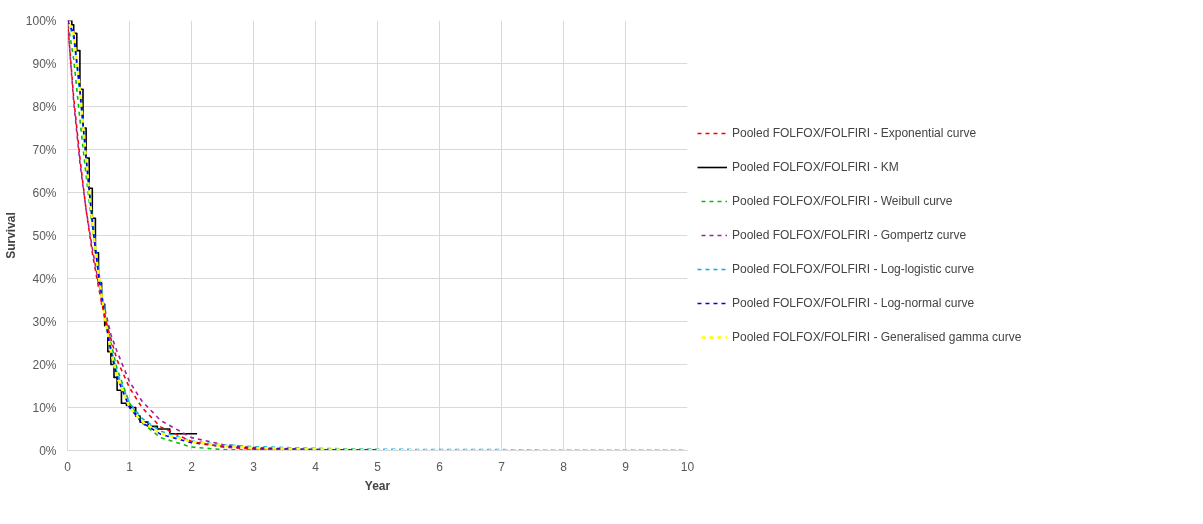 This screenshot has height=524, width=1203. What do you see at coordinates (316, 466) in the screenshot?
I see `x-tick-label: 4` at bounding box center [316, 466].